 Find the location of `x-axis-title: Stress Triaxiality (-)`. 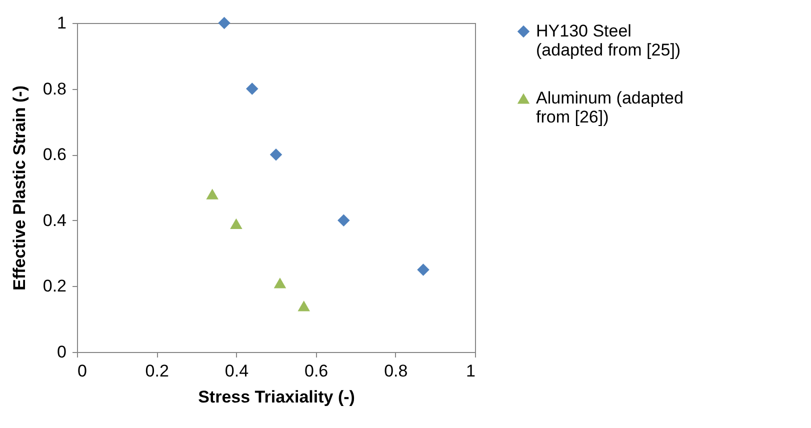

x-axis-title: Stress Triaxiality (-) is located at coordinates (276, 397).